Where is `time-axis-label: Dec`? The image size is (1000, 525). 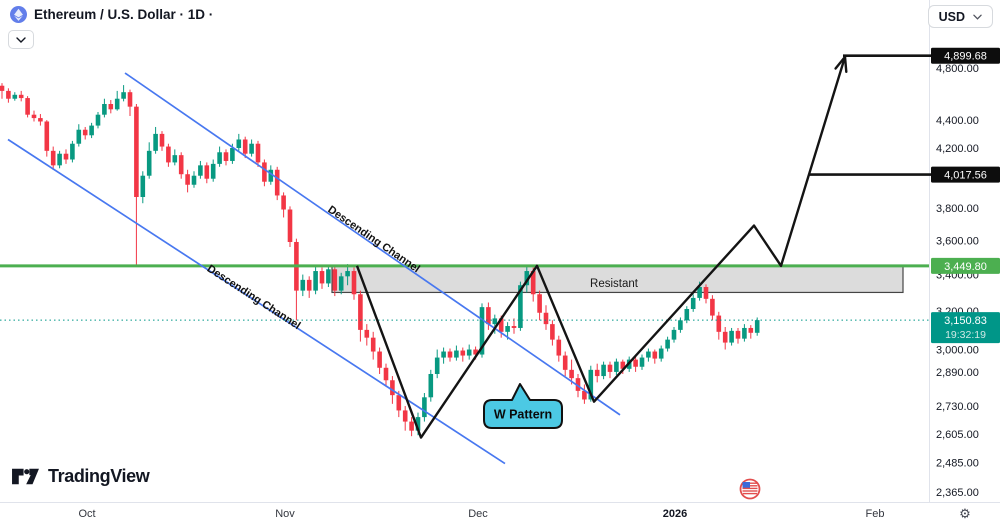
time-axis-label: Dec is located at coordinates (478, 514).